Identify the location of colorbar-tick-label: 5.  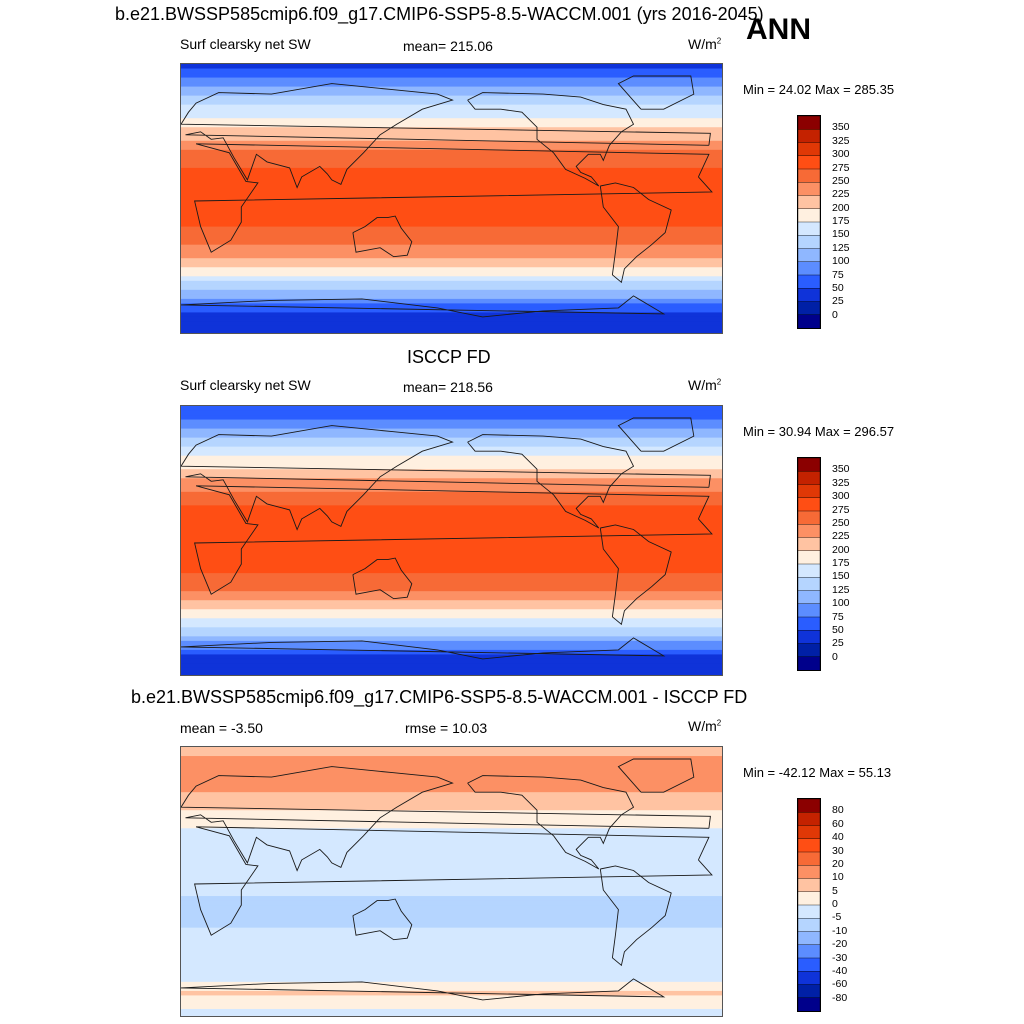
(835, 890).